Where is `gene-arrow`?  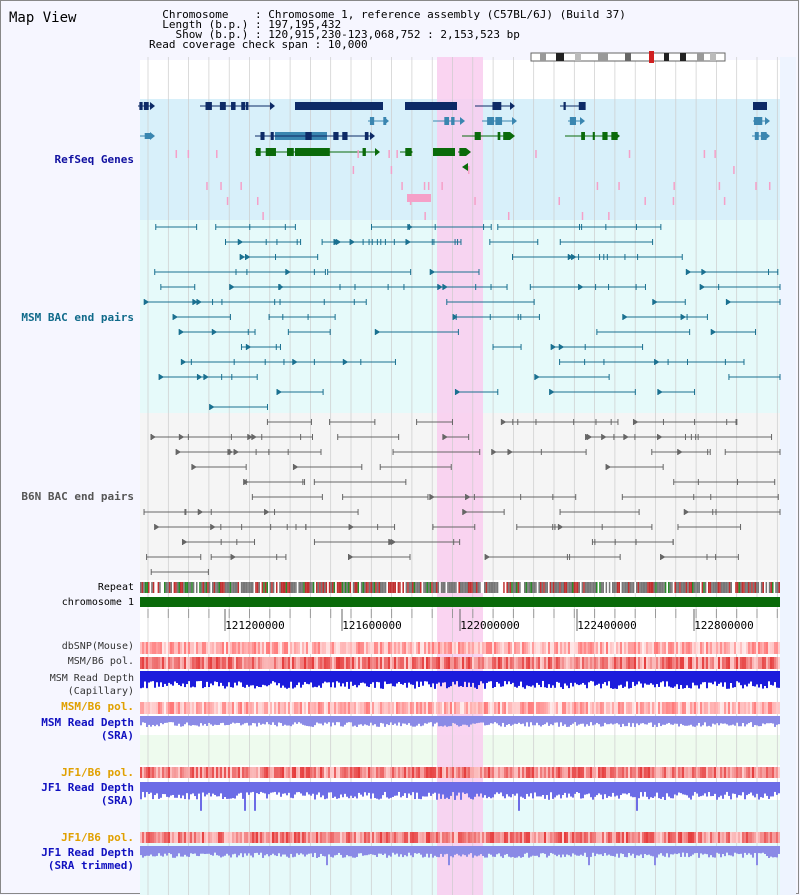 gene-arrow is located at coordinates (377, 152).